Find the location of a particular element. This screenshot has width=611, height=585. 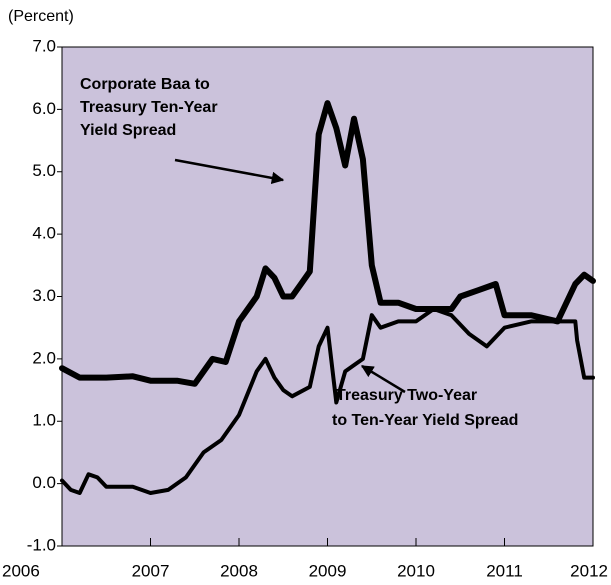

y-tick-label: 7.0 is located at coordinates (44, 45).